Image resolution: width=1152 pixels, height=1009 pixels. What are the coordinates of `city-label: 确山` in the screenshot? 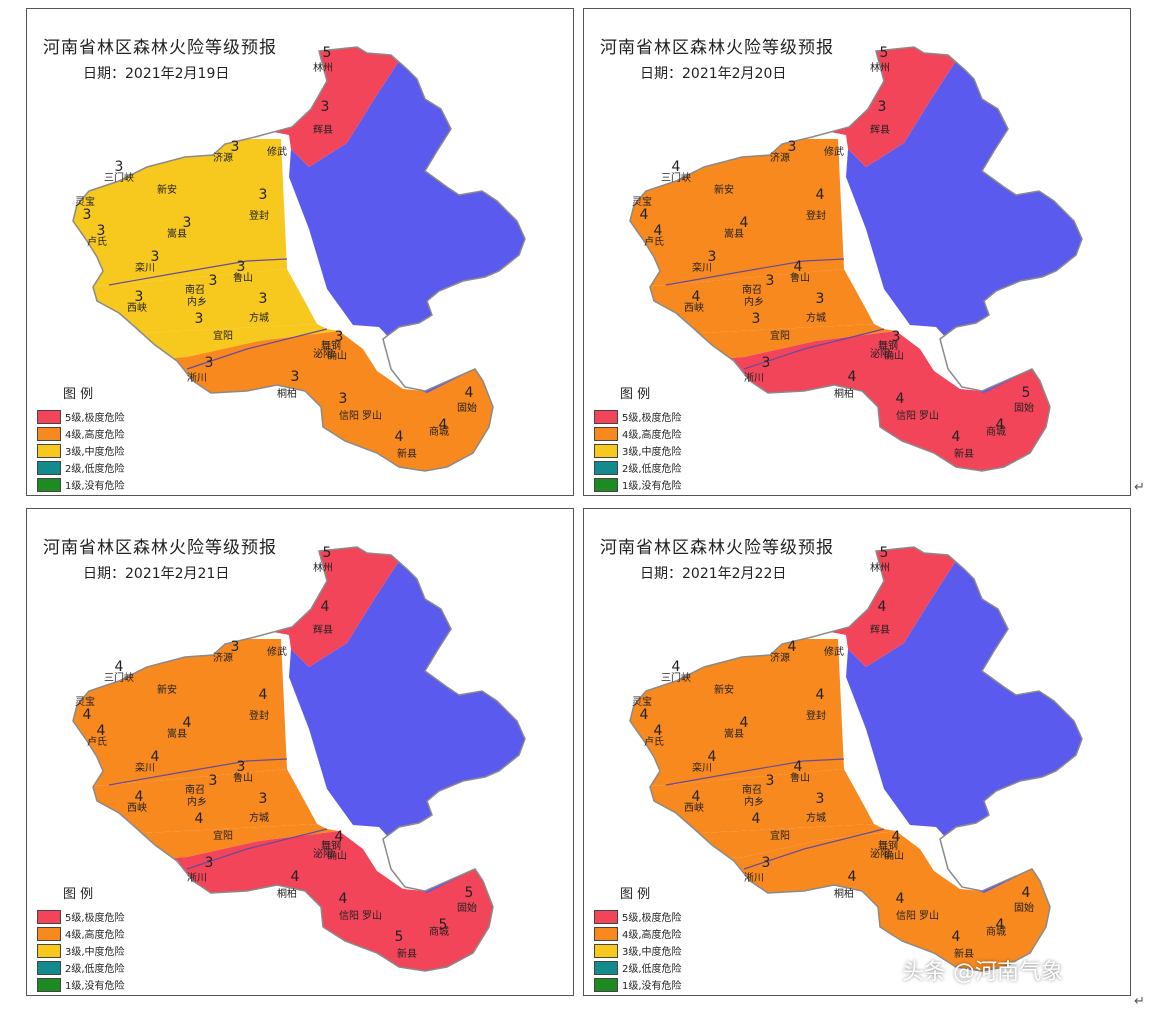 It's located at (337, 355).